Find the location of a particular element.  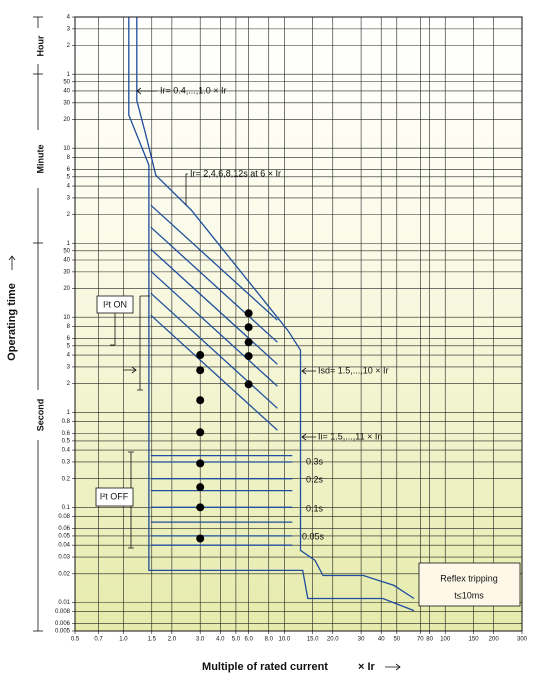

annotation: Ii= 1.5,...,11 × In is located at coordinates (350, 436).